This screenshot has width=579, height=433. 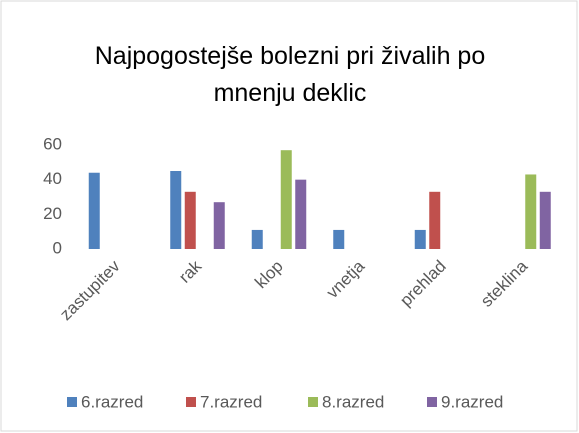 I want to click on y-tick-label: 60, so click(x=52, y=143).